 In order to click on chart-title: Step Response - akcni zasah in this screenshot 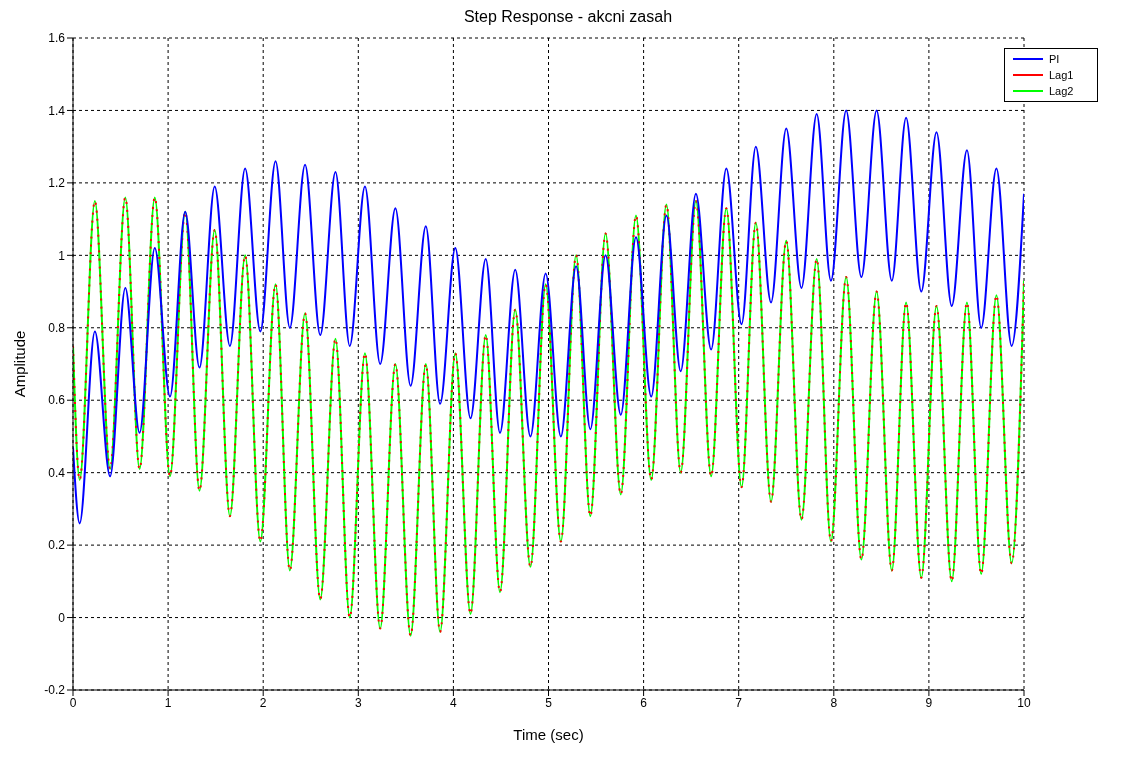, I will do `click(568, 17)`.